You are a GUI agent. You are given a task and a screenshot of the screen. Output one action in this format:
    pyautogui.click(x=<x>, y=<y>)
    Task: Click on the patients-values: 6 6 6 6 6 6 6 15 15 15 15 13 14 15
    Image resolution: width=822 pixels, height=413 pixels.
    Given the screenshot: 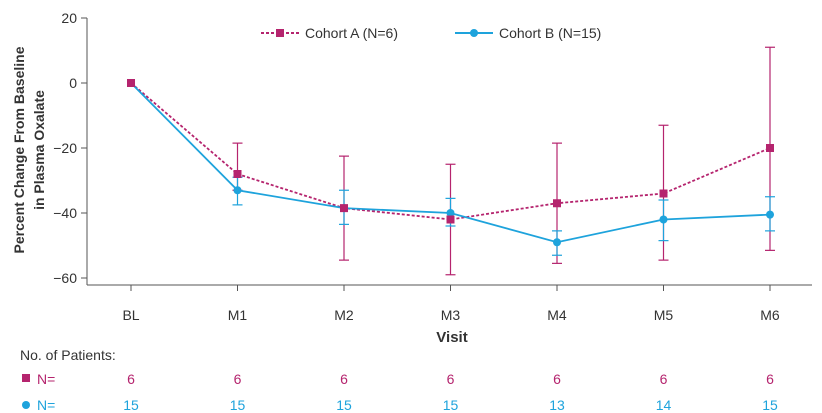 What is the action you would take?
    pyautogui.click(x=450, y=392)
    